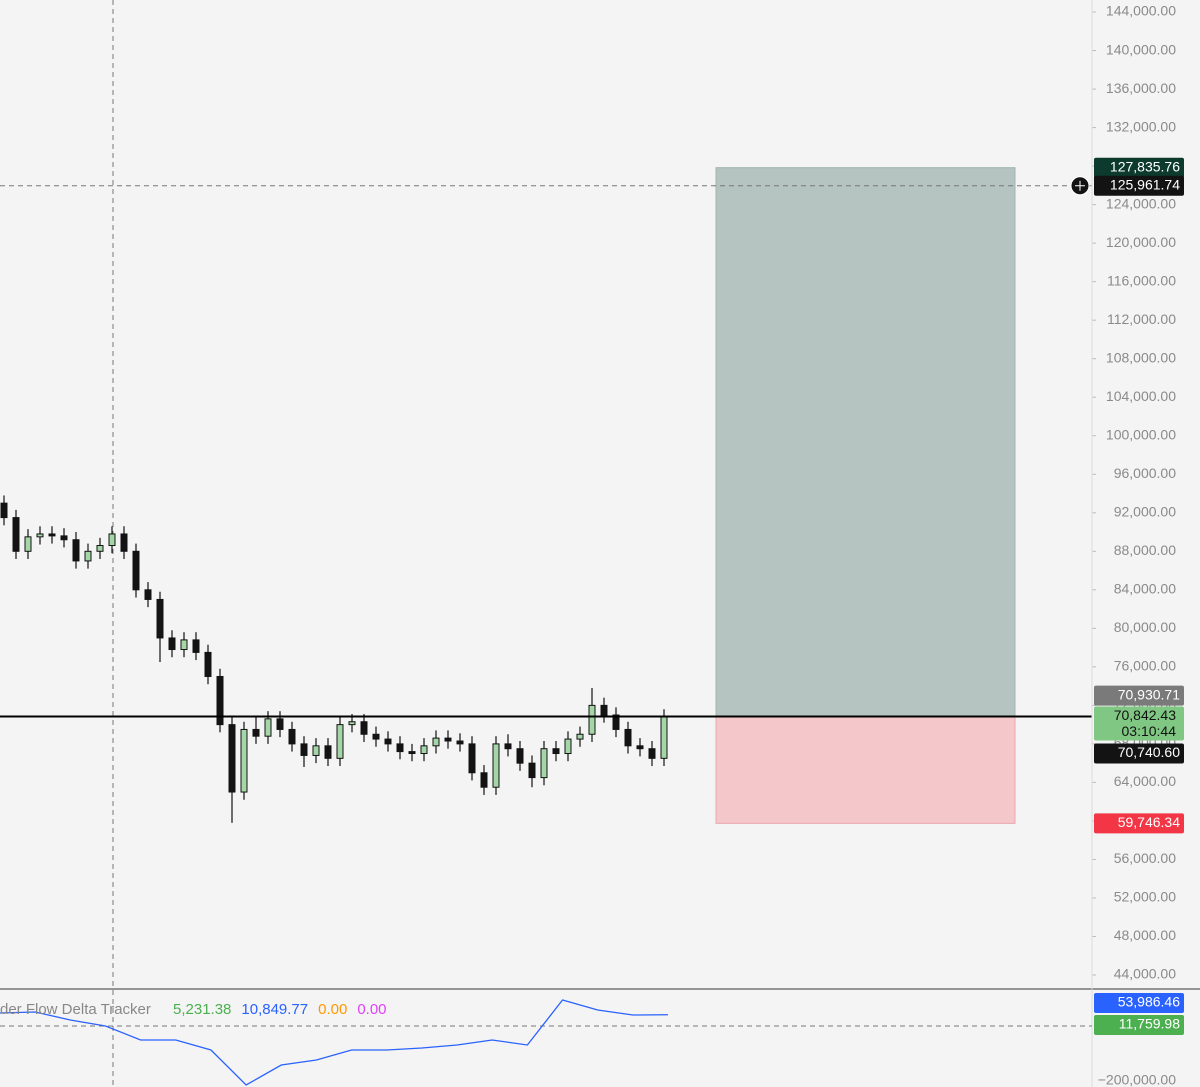 This screenshot has width=1200, height=1087. I want to click on current-price: 70,842.43, so click(1145, 715).